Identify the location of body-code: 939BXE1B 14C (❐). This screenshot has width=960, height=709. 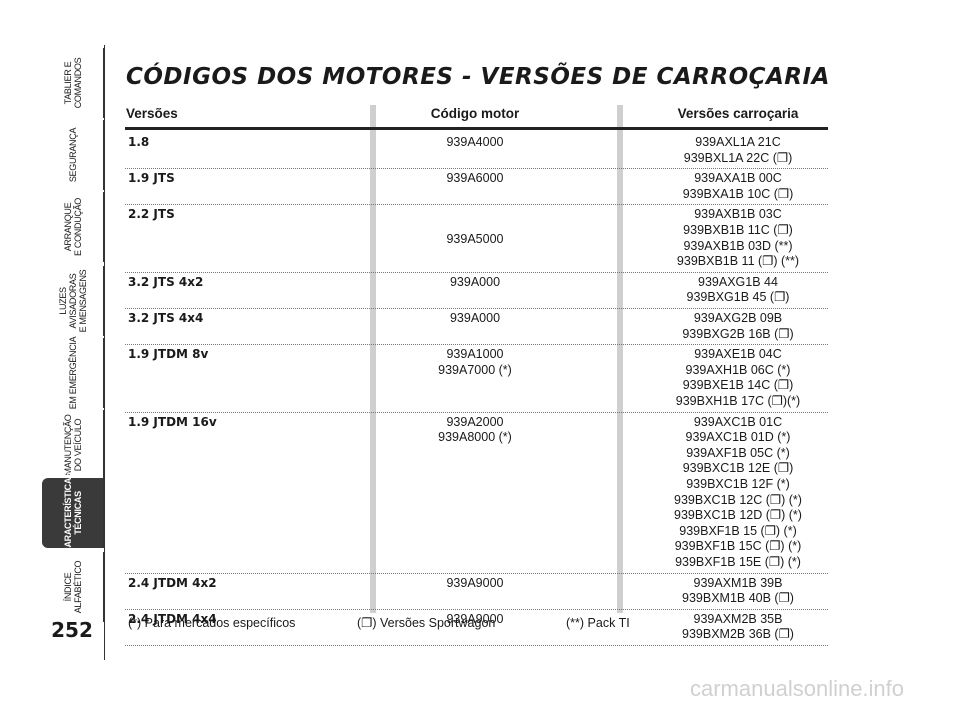
(738, 385).